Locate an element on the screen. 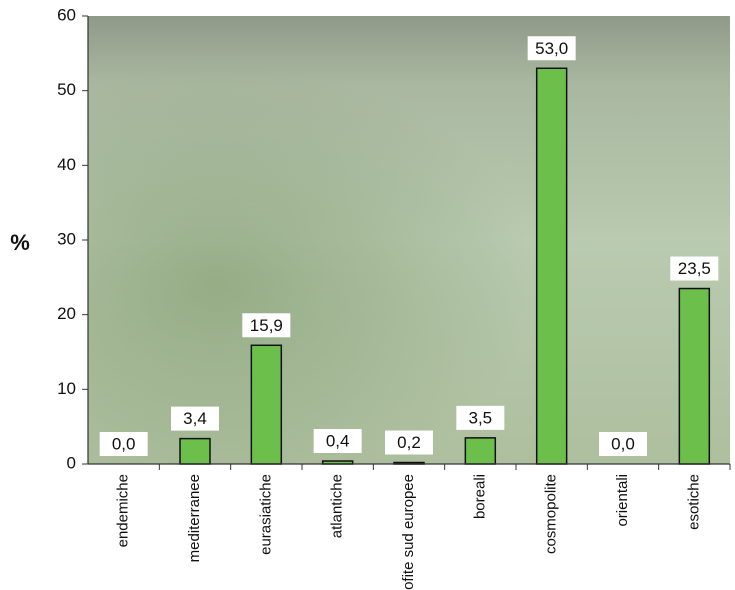 Image resolution: width=735 pixels, height=590 pixels. value-label: 3,5 is located at coordinates (481, 417).